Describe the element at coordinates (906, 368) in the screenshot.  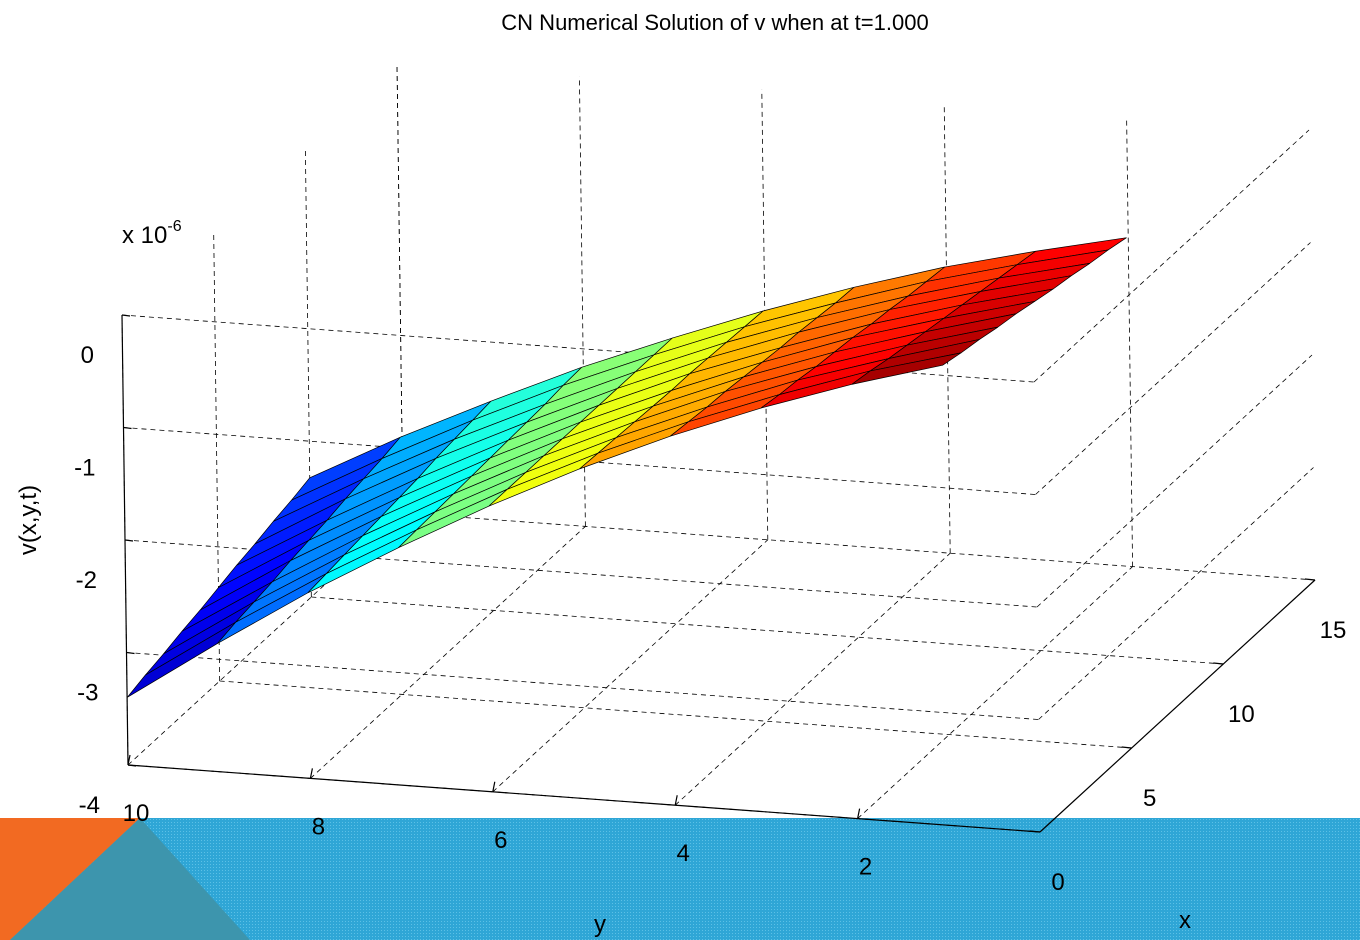
I see `surface-patch` at that location.